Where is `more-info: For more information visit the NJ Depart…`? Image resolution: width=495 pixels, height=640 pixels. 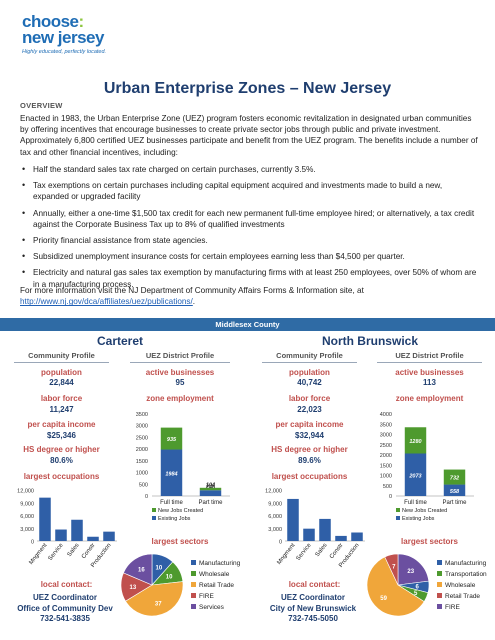
more-info: For more information visit the NJ Depart… is located at coordinates (249, 296).